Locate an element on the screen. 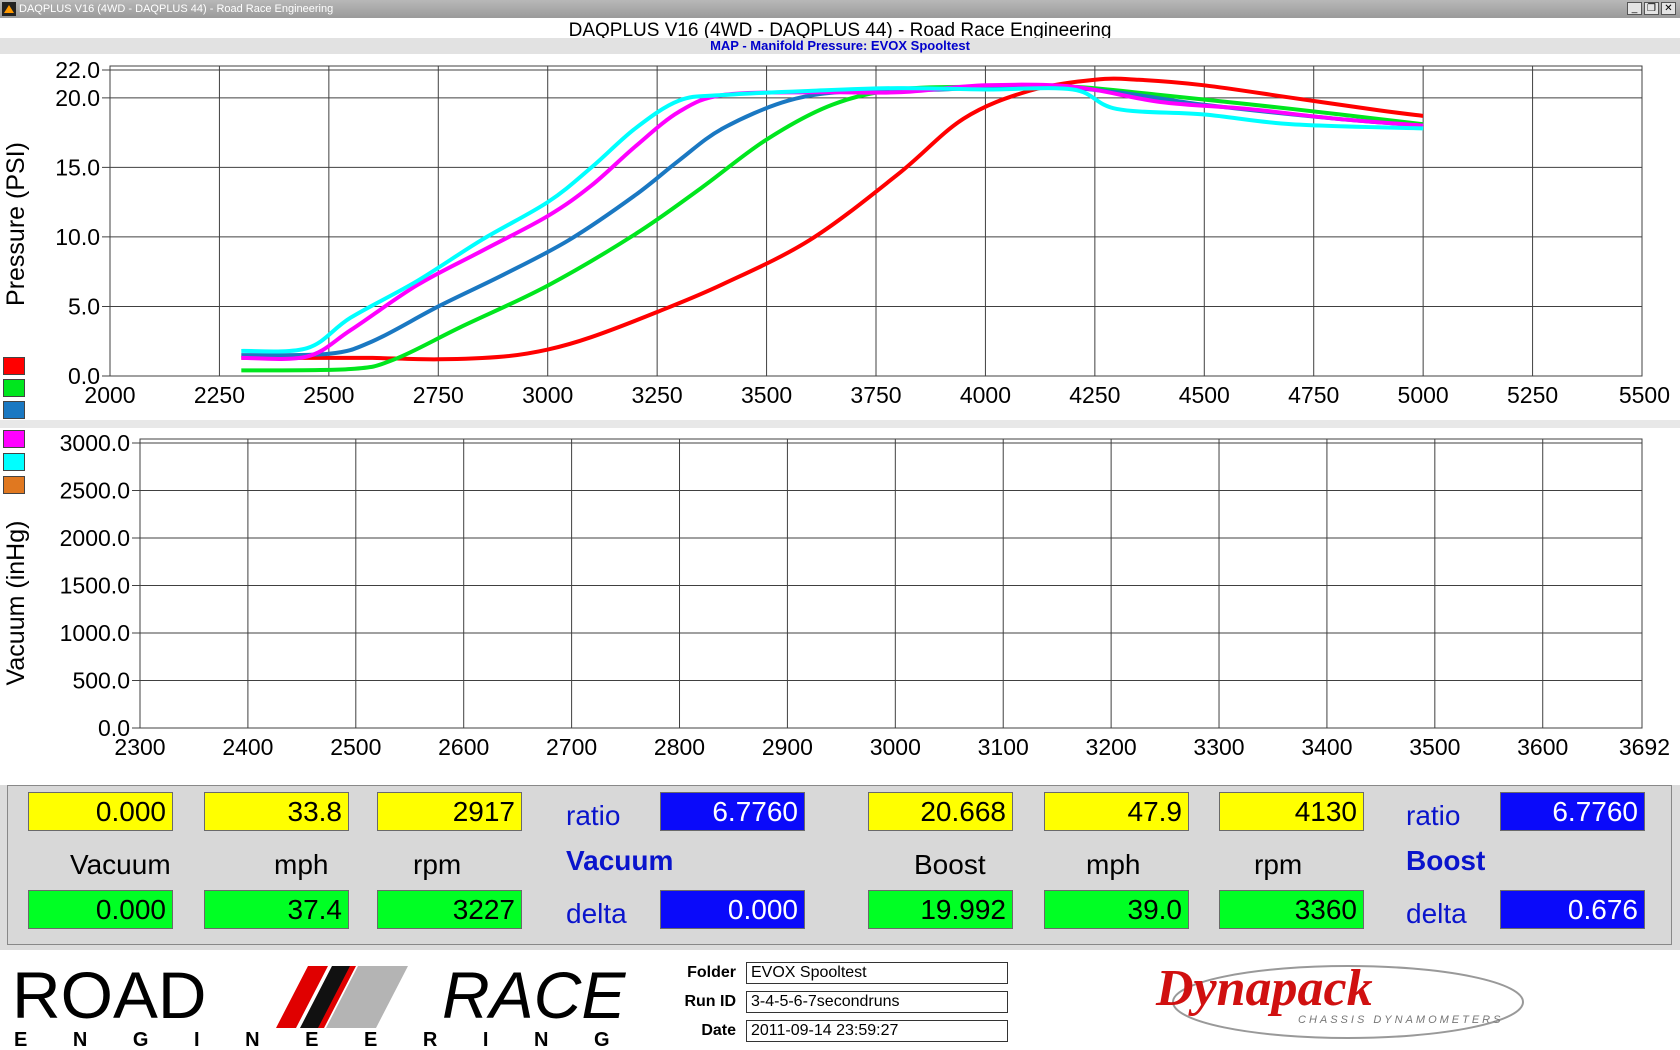 The image size is (1680, 1050). vacuum-mph-top: 33.8 is located at coordinates (276, 811).